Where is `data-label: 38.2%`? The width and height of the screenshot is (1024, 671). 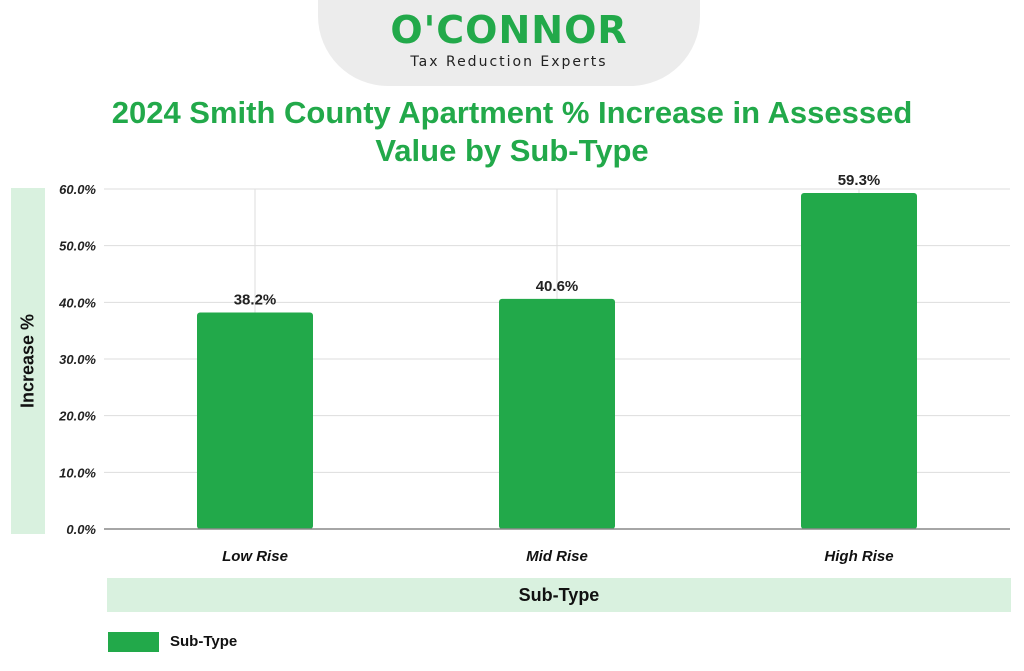
data-label: 38.2% is located at coordinates (255, 300).